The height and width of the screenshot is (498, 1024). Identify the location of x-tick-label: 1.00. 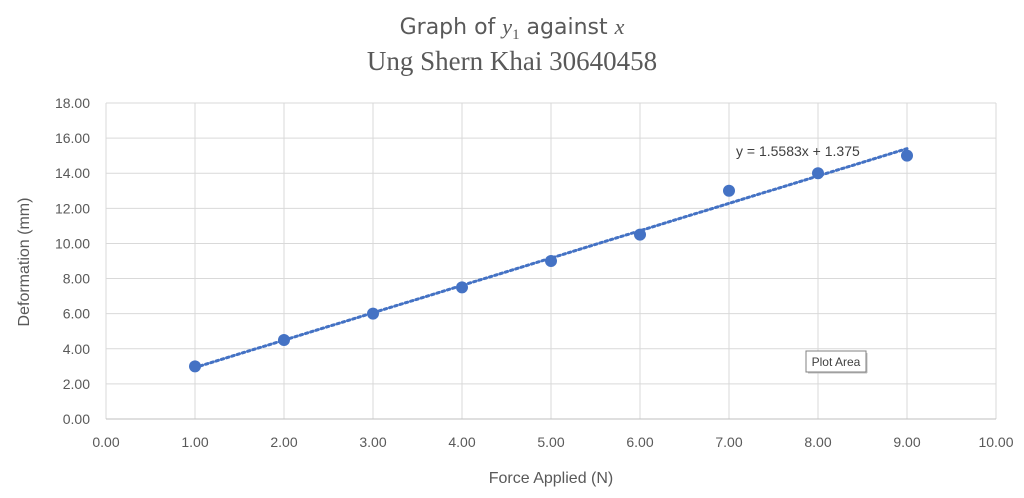
(194, 442).